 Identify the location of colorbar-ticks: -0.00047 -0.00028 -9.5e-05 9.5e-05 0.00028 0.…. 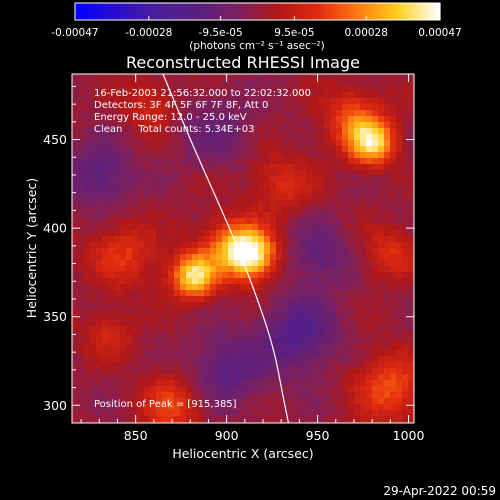
(256, 27).